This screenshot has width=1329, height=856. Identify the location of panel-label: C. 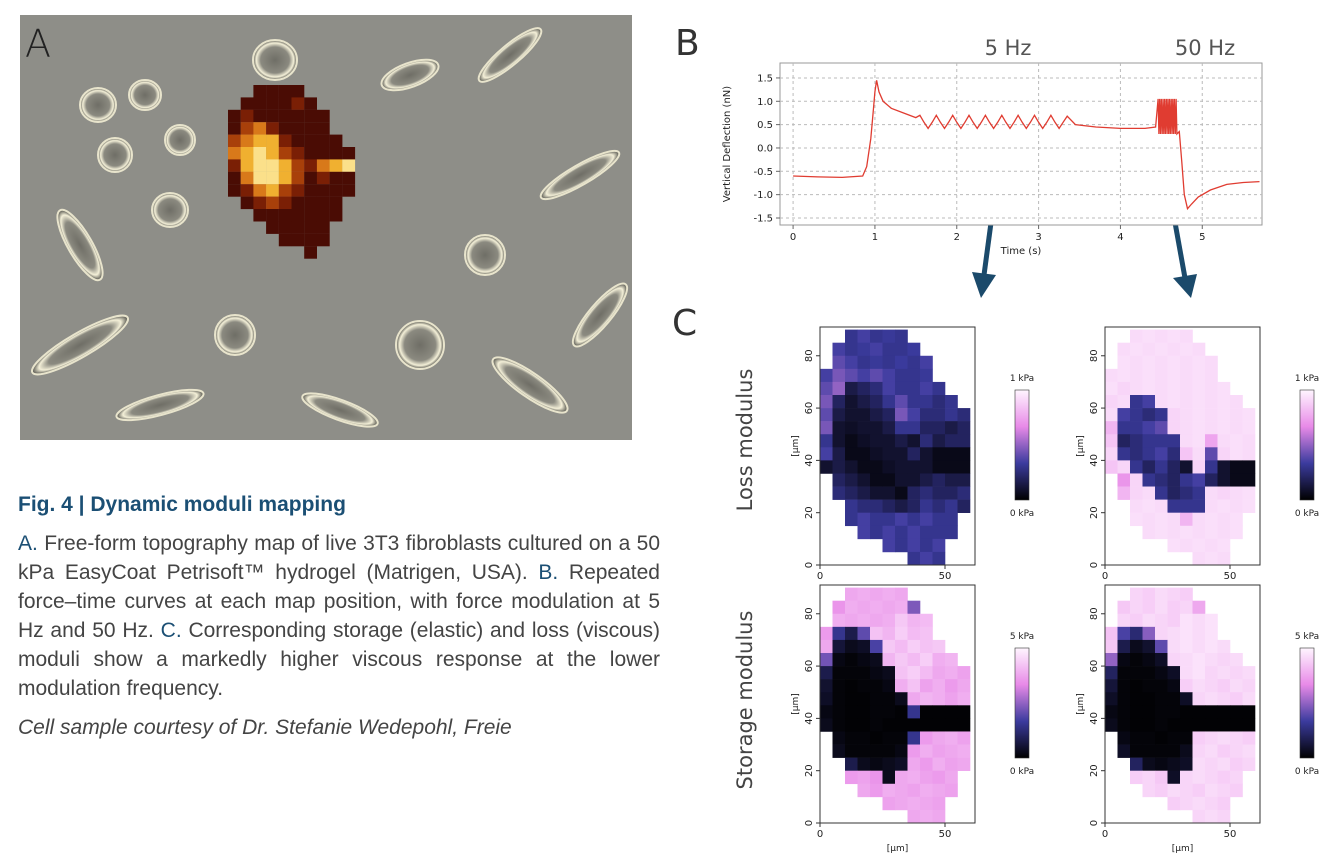
(684, 323).